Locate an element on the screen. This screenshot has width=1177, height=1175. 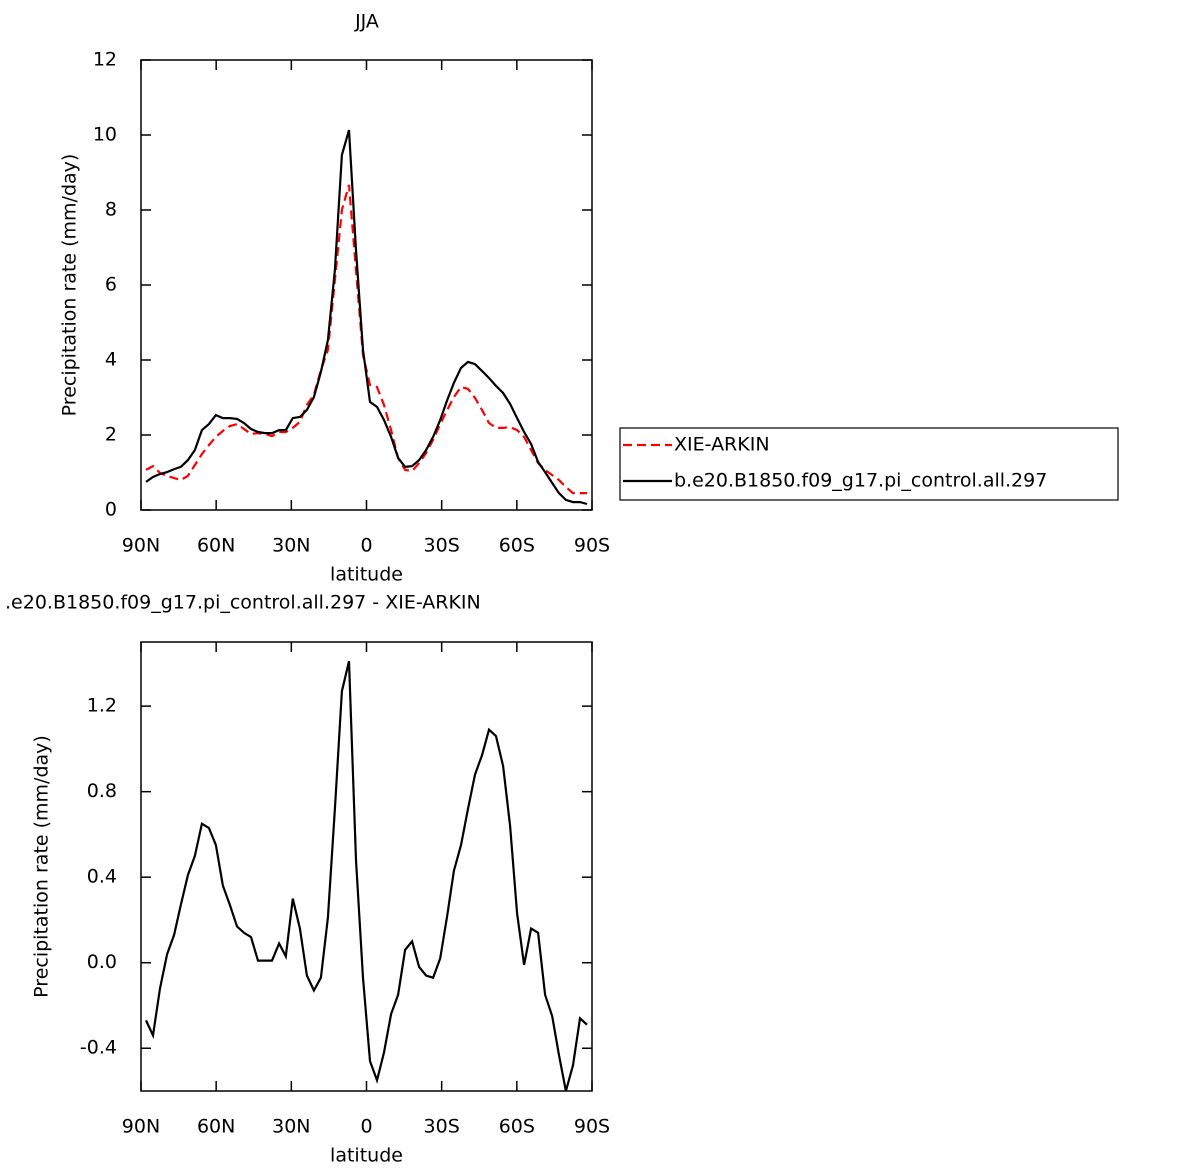
chart-title: JJA is located at coordinates (366, 22).